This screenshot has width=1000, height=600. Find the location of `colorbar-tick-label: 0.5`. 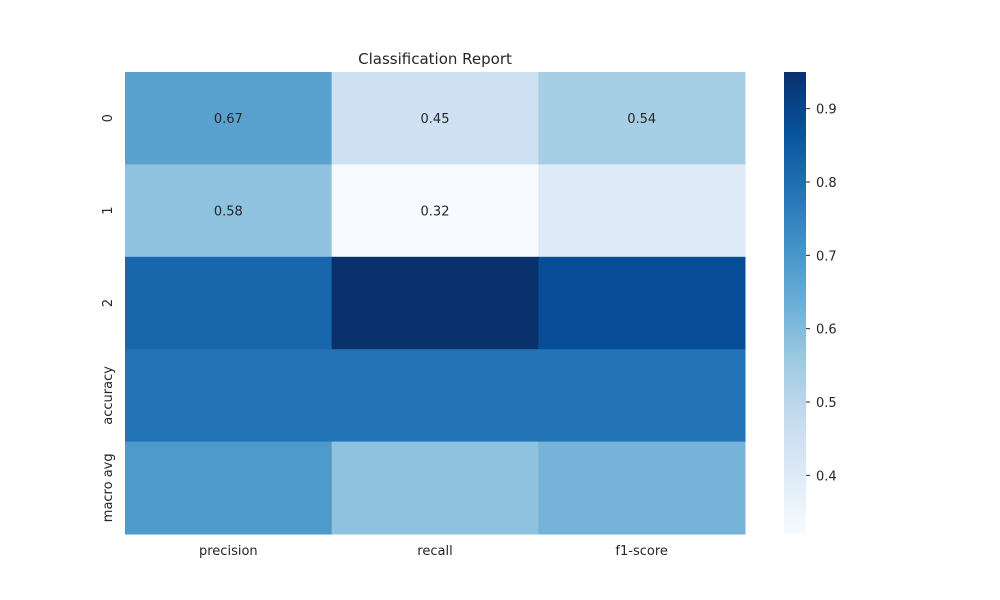

colorbar-tick-label: 0.5 is located at coordinates (826, 403).